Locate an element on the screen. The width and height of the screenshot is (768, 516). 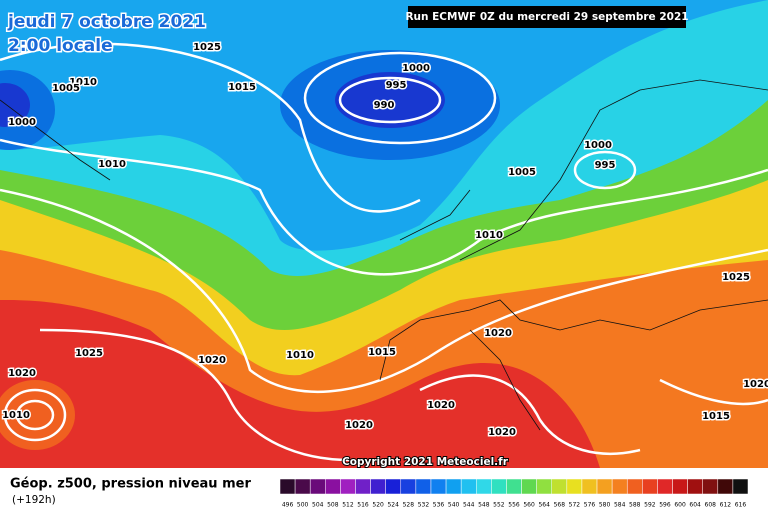
scale-label: 496 is located at coordinates (288, 505).